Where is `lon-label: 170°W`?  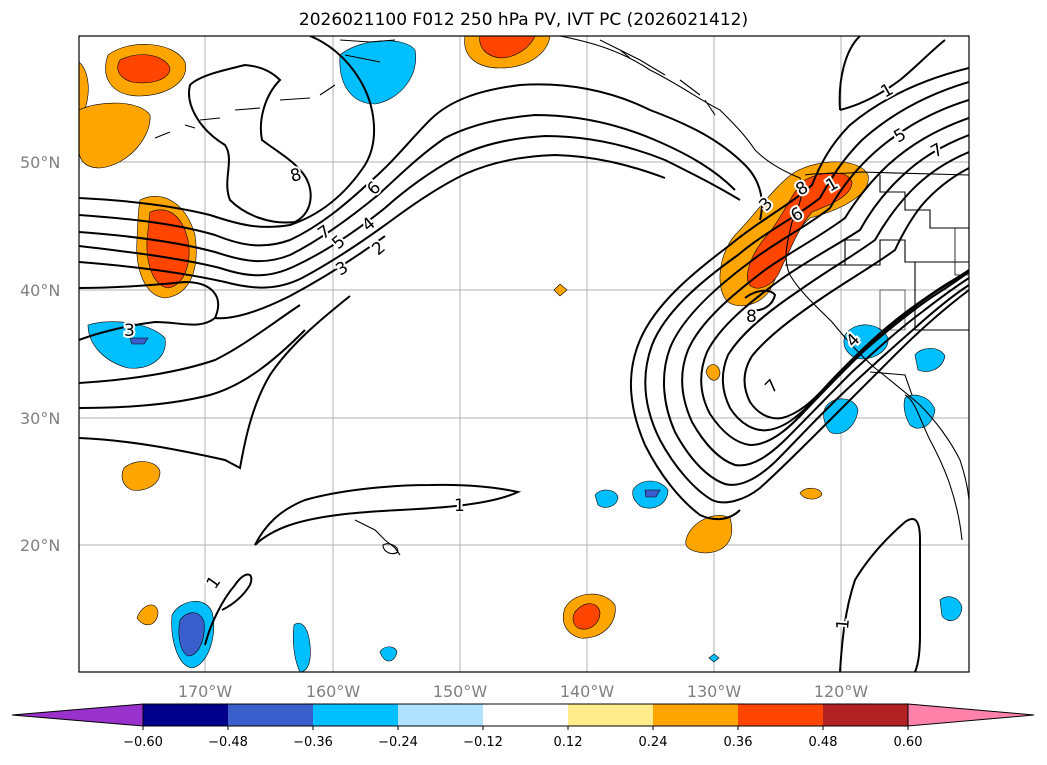 lon-label: 170°W is located at coordinates (205, 691).